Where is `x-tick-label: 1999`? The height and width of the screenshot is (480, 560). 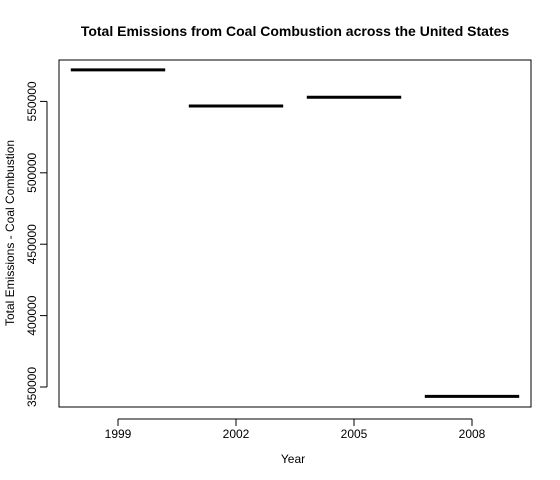 x-tick-label: 1999 is located at coordinates (118, 434).